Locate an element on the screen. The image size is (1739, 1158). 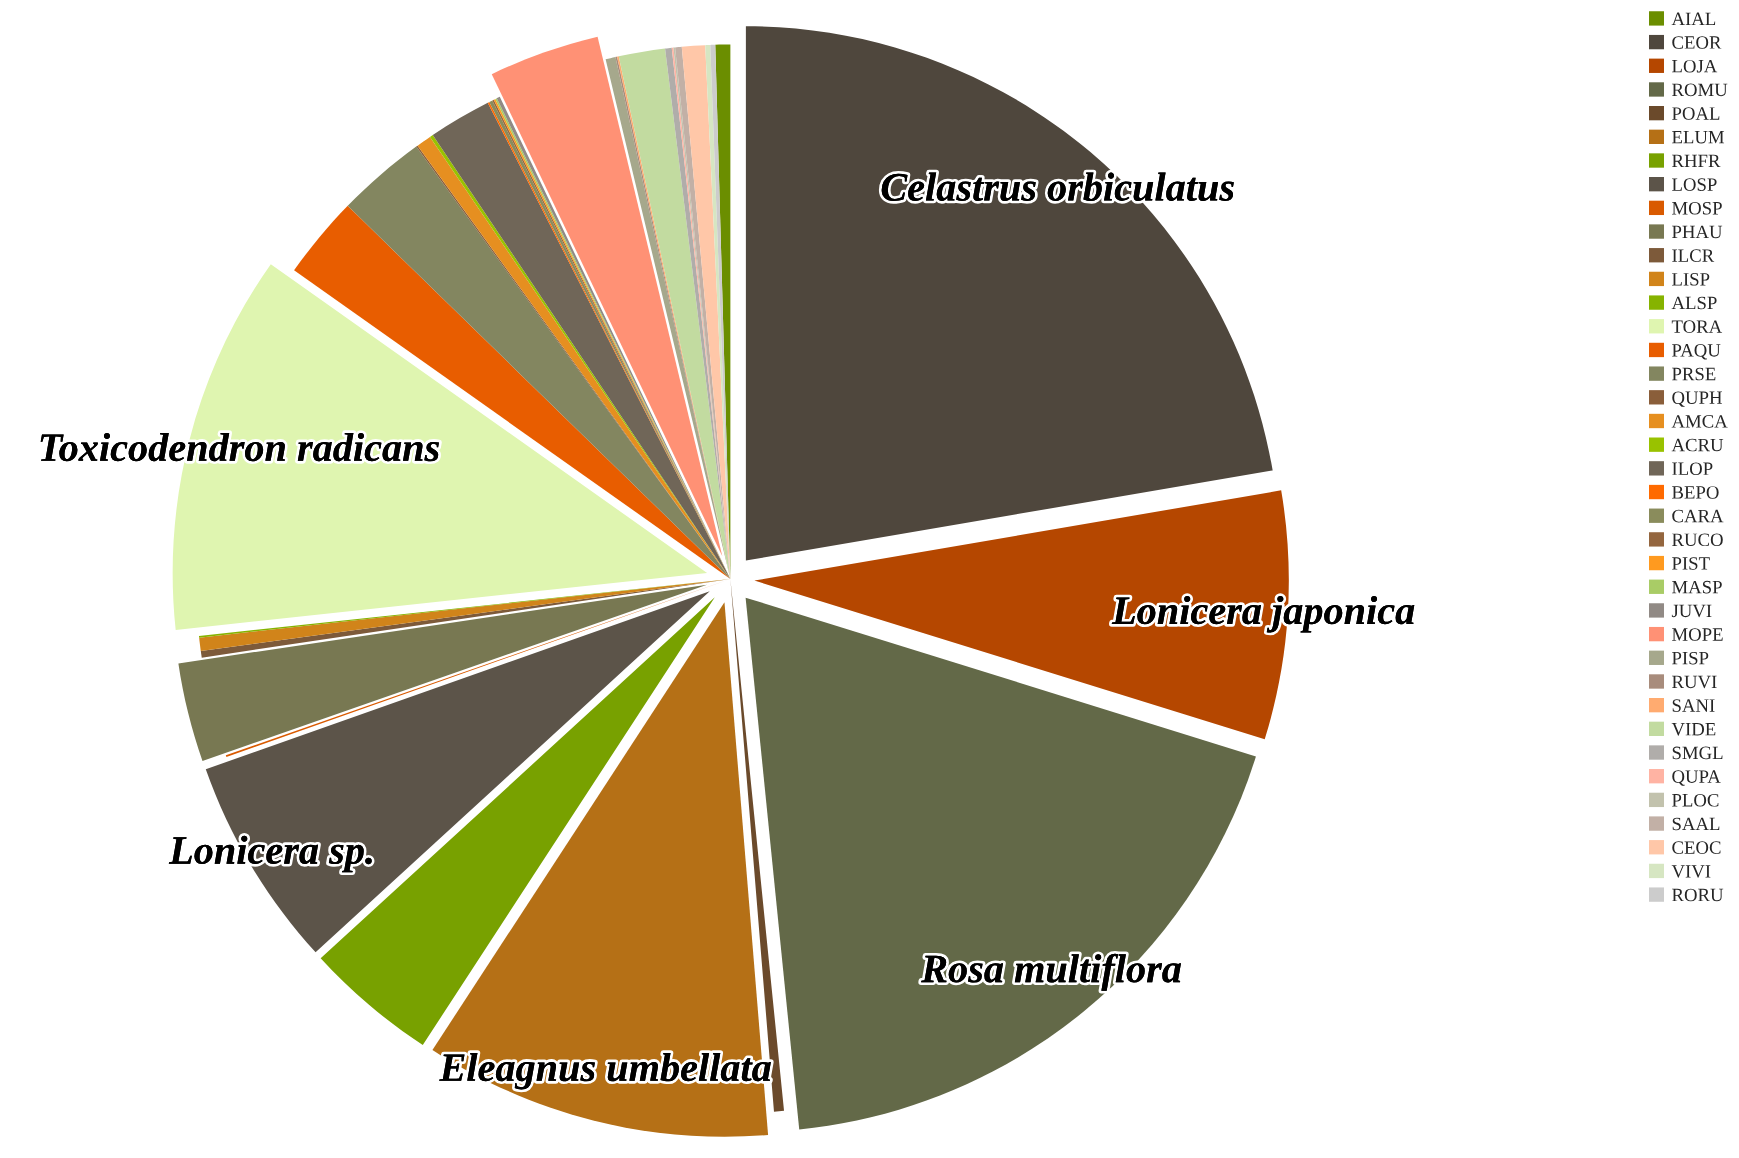
legend-label: LISP is located at coordinates (1691, 279).